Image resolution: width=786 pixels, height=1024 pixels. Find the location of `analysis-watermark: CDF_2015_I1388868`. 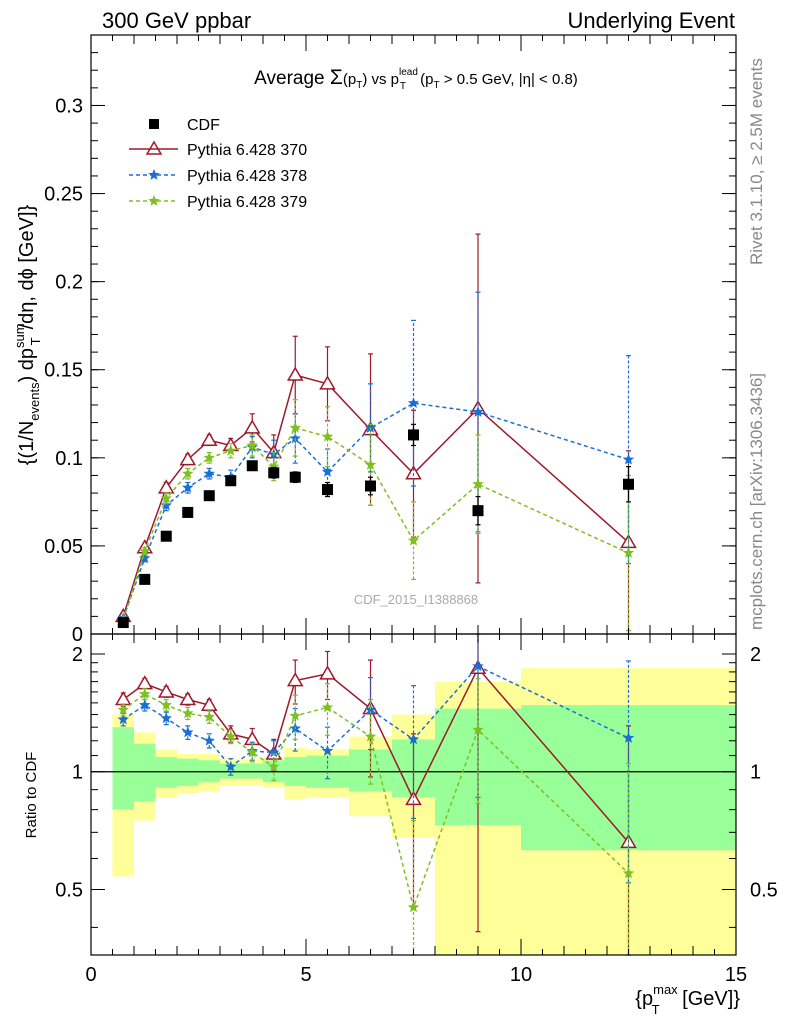

analysis-watermark: CDF_2015_I1388868 is located at coordinates (416, 599).